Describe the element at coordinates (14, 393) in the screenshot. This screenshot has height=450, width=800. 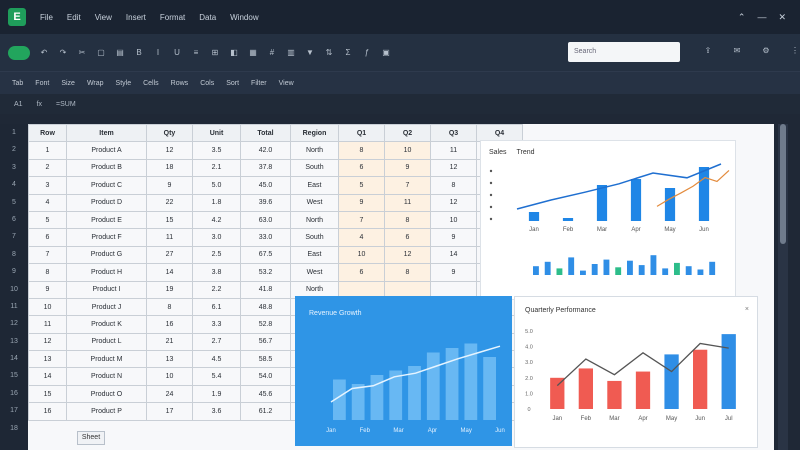
I see `row-header: 16` at that location.